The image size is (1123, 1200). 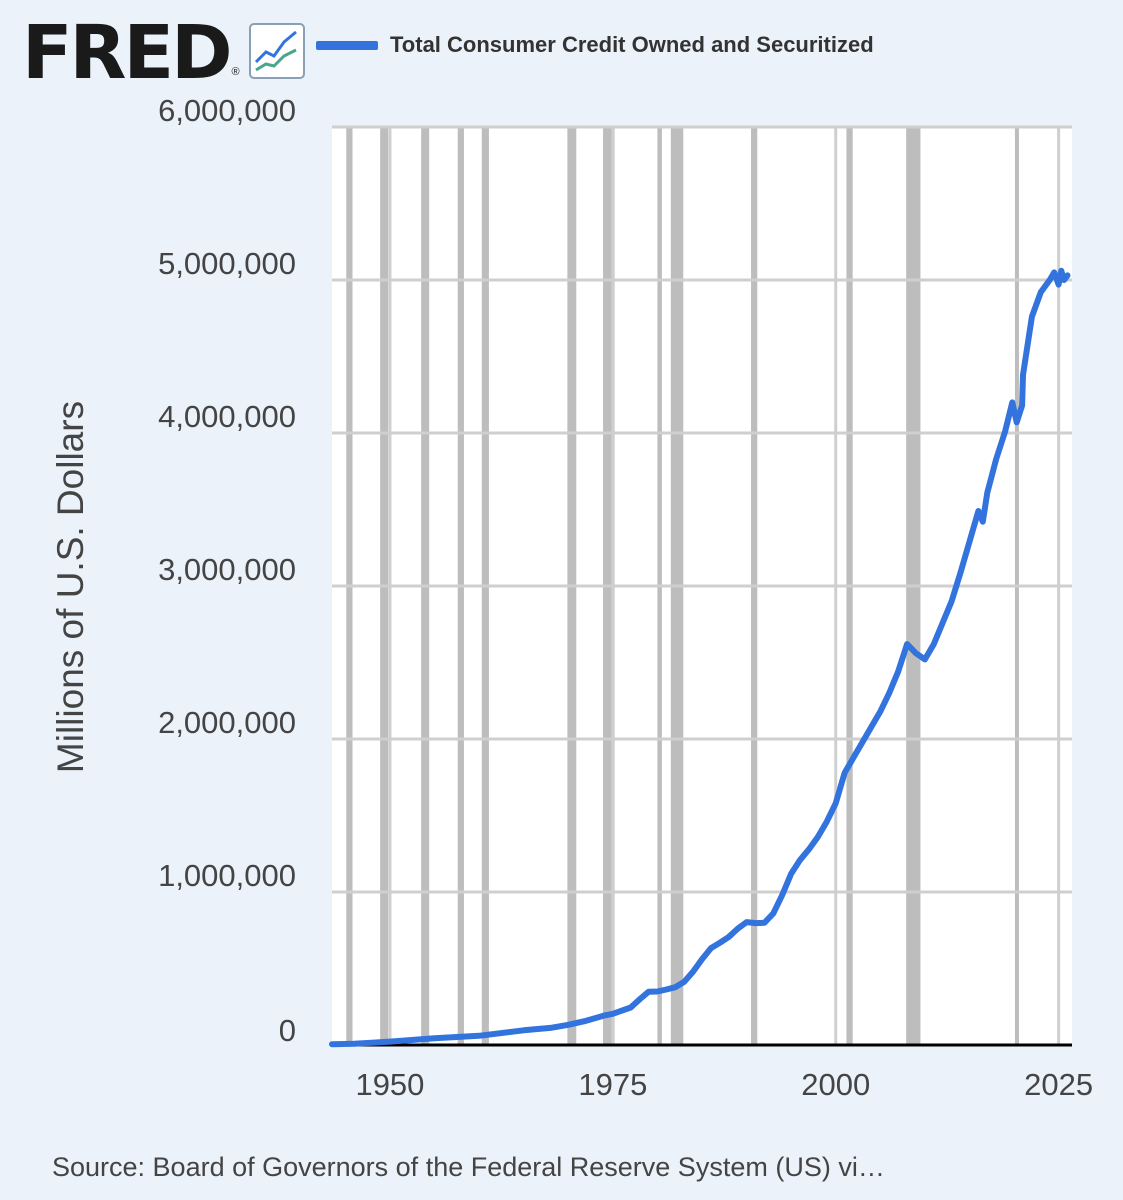 I want to click on registered-mark: ®, so click(x=235, y=72).